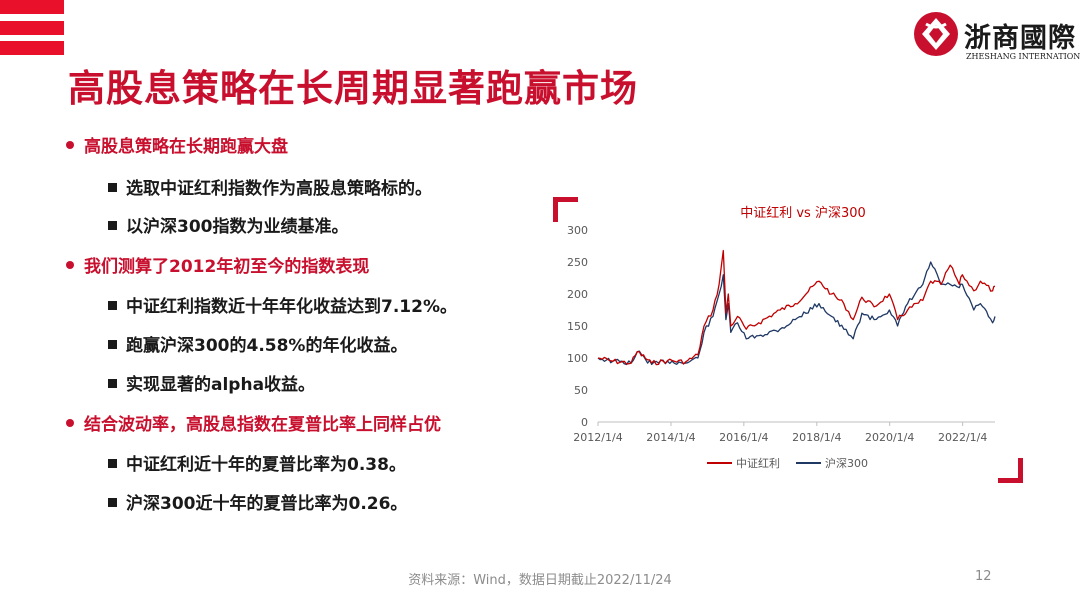  Describe the element at coordinates (262, 425) in the screenshot. I see `bullet-text: 结合波动率，高股息指数在夏普比率上同样占优` at that location.